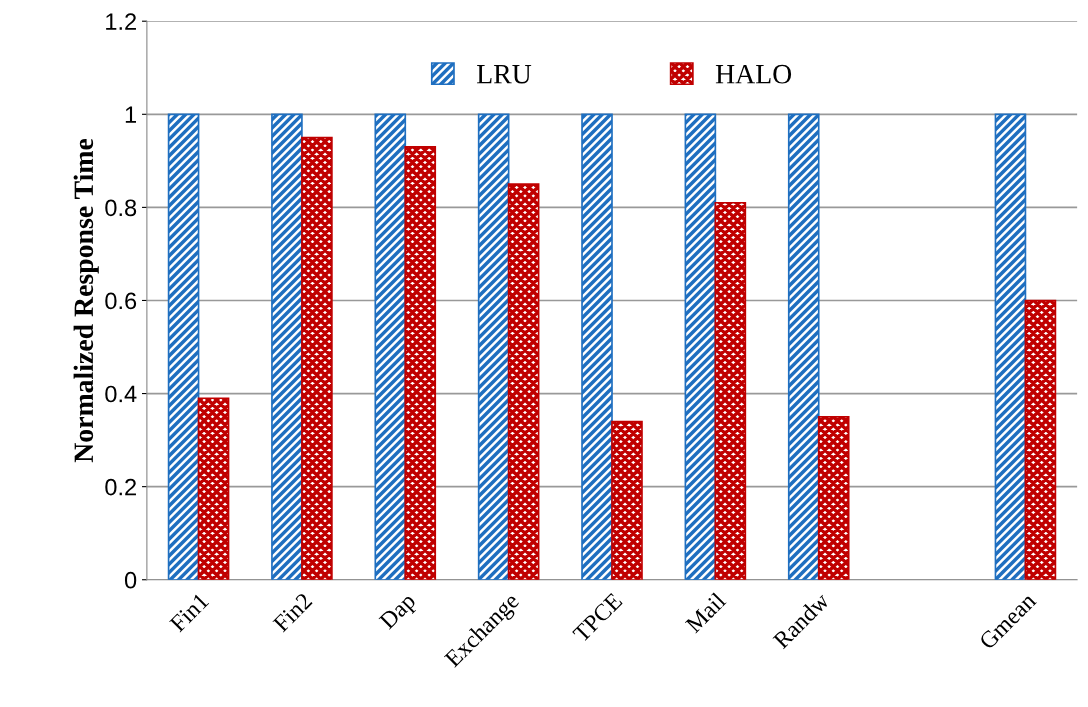 The width and height of the screenshot is (1088, 707). Describe the element at coordinates (120, 487) in the screenshot. I see `y-tick-label: 0.2` at that location.